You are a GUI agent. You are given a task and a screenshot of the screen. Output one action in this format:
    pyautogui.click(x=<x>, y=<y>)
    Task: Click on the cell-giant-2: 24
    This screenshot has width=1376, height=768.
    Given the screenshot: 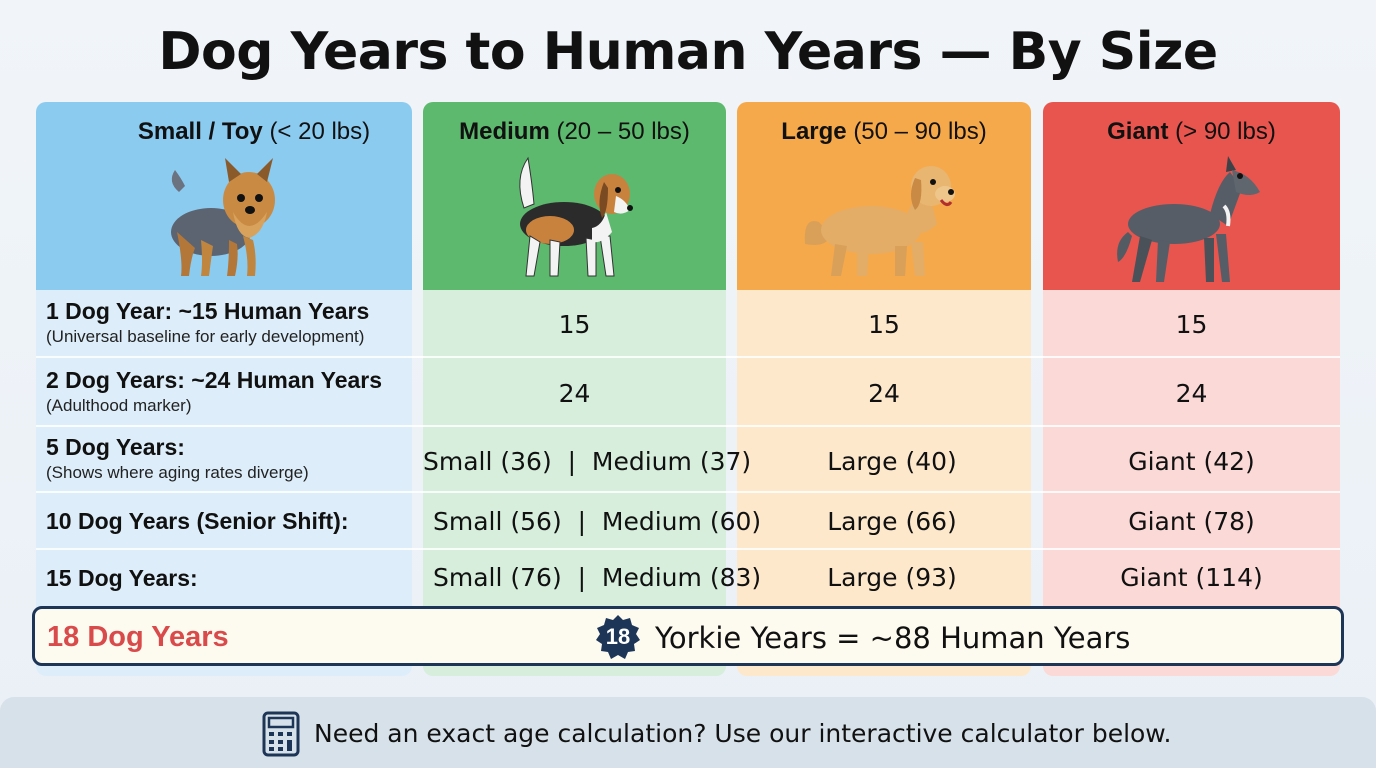 What is the action you would take?
    pyautogui.click(x=1191, y=393)
    